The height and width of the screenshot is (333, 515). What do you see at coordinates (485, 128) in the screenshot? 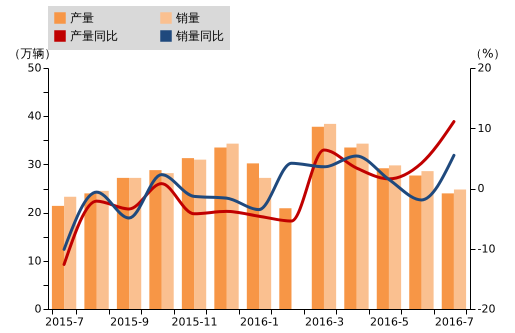
I see `y2-tick-label: 10` at bounding box center [485, 128].